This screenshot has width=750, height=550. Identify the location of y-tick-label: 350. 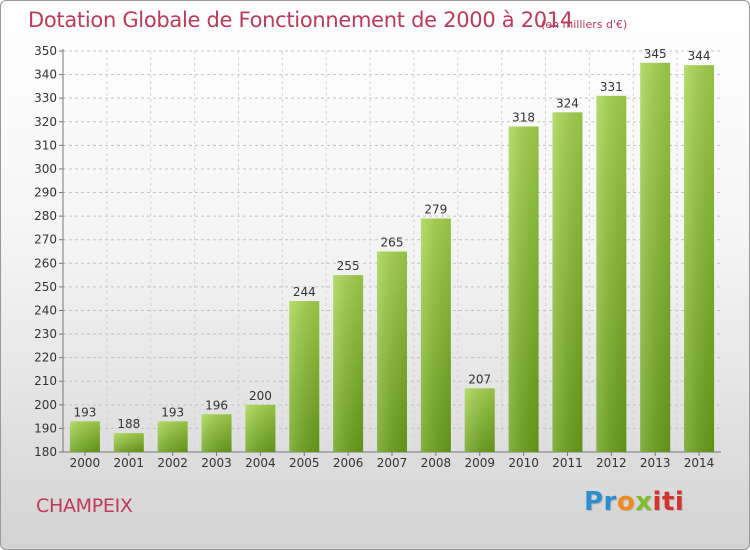
(45, 51).